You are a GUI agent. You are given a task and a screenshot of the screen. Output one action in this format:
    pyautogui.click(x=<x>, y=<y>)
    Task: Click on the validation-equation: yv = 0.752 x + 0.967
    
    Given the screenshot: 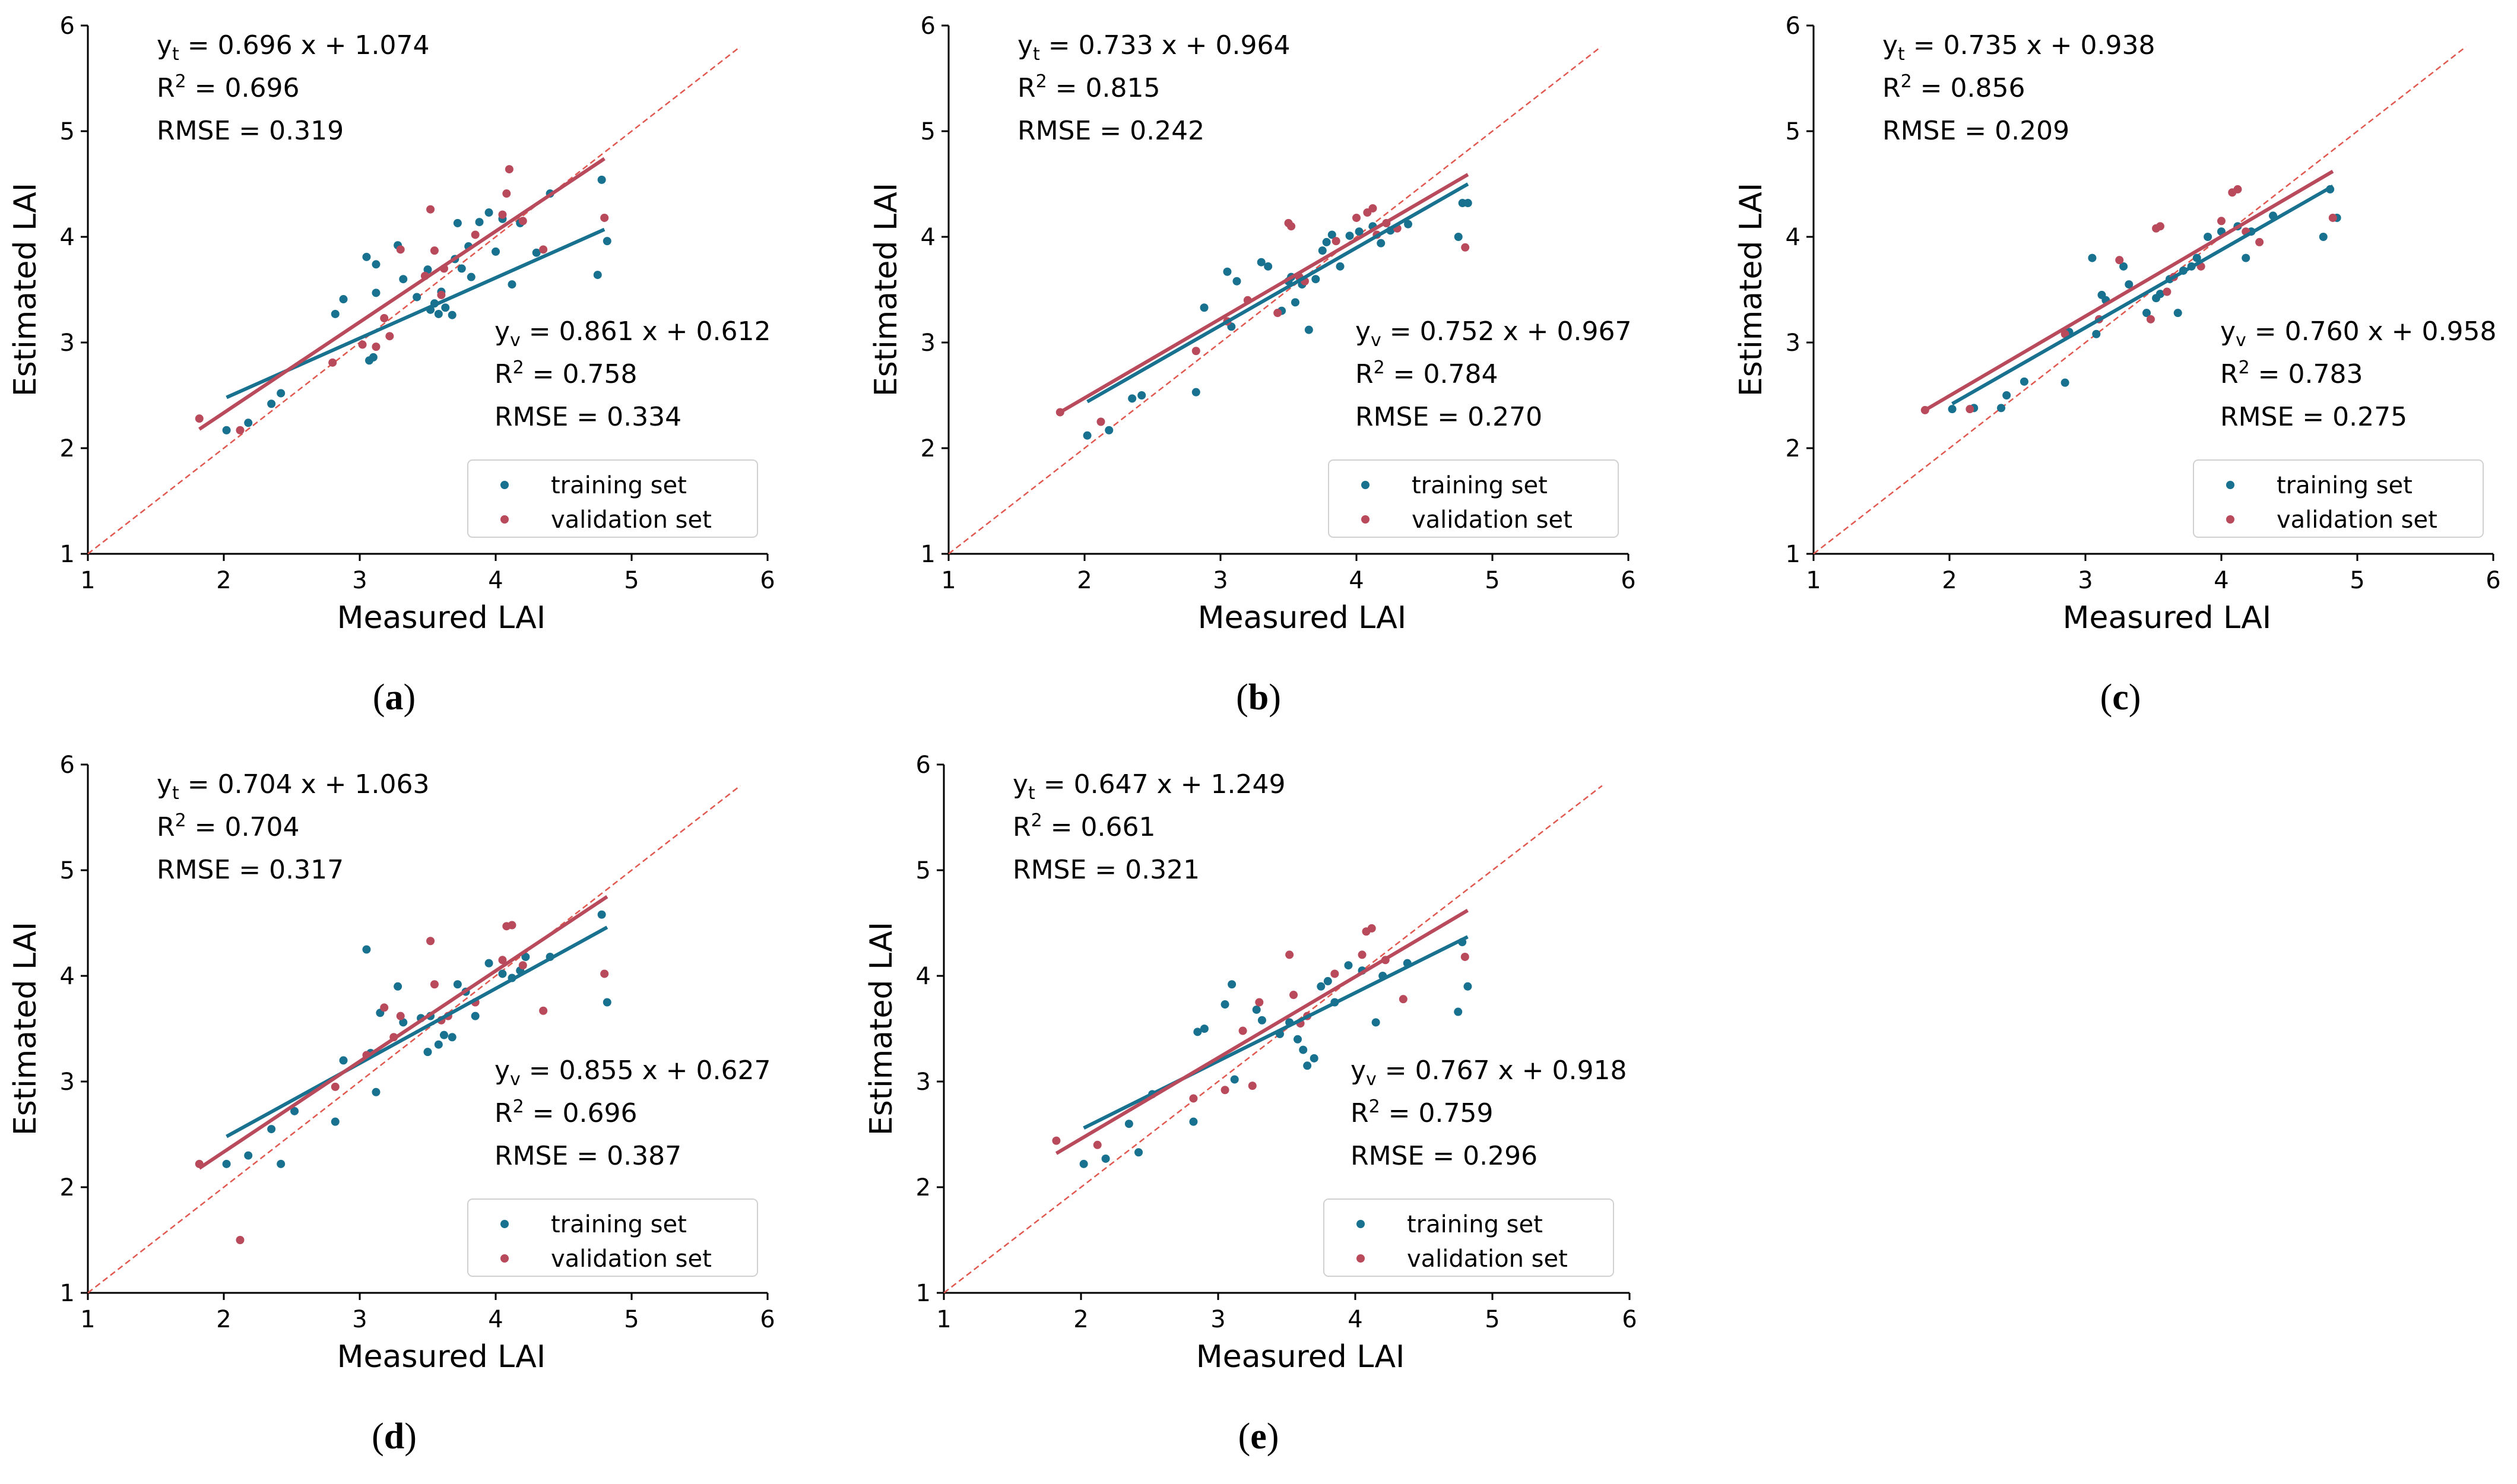 What is the action you would take?
    pyautogui.click(x=1493, y=333)
    